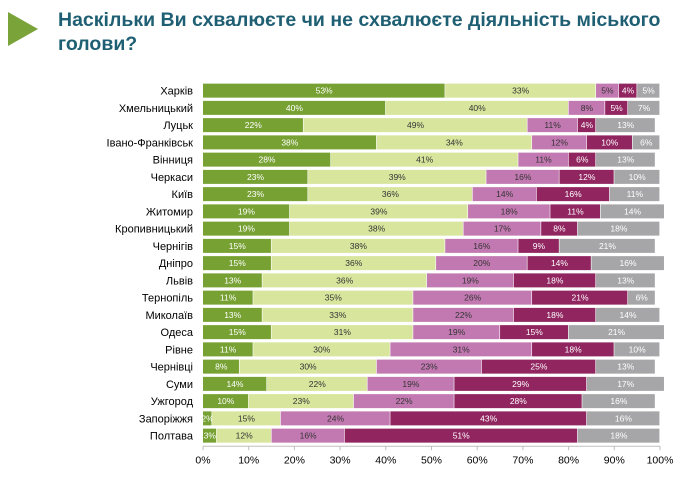  Describe the element at coordinates (518, 401) in the screenshot. I see `data-label: 28%` at that location.